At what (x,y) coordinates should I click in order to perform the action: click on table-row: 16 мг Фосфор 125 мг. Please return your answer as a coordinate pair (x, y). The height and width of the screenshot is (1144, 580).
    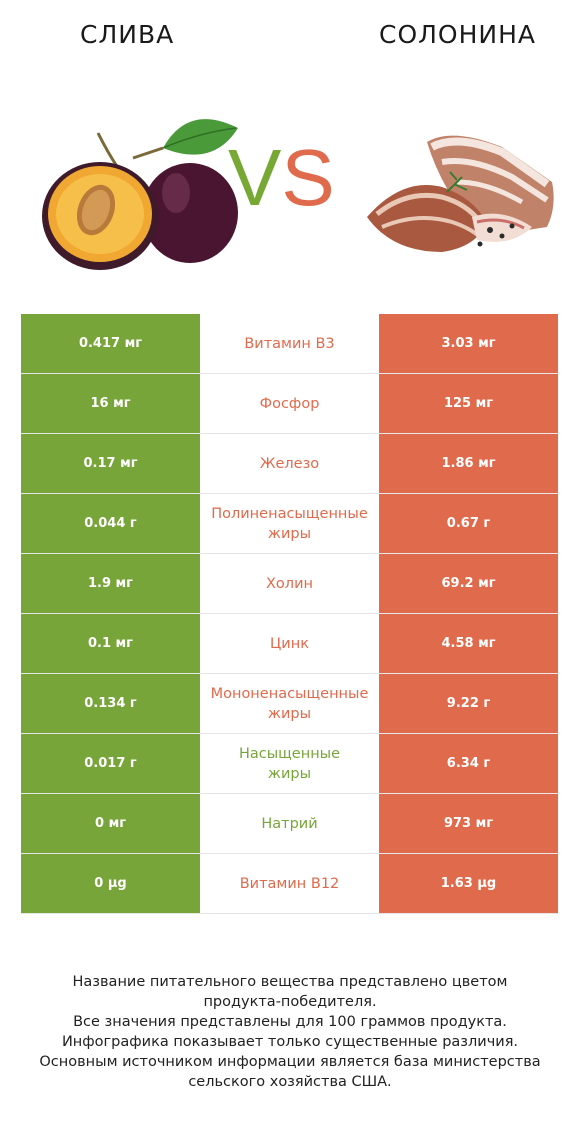
    Looking at the image, I should click on (289, 404).